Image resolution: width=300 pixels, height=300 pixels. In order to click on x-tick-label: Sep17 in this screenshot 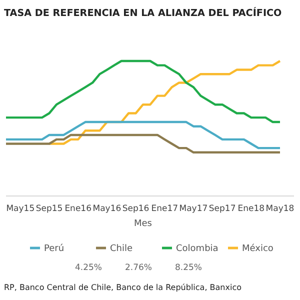, I will do `click(222, 209)`.